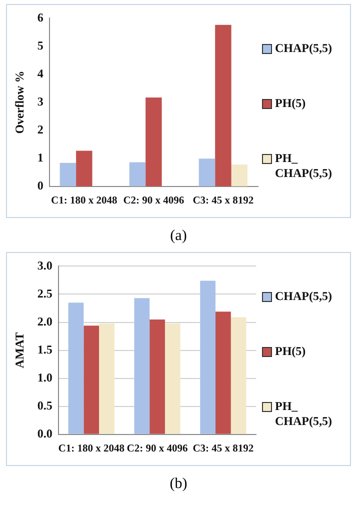 This screenshot has height=523, width=357. I want to click on y-tick-label: 2.0, so click(44, 321).